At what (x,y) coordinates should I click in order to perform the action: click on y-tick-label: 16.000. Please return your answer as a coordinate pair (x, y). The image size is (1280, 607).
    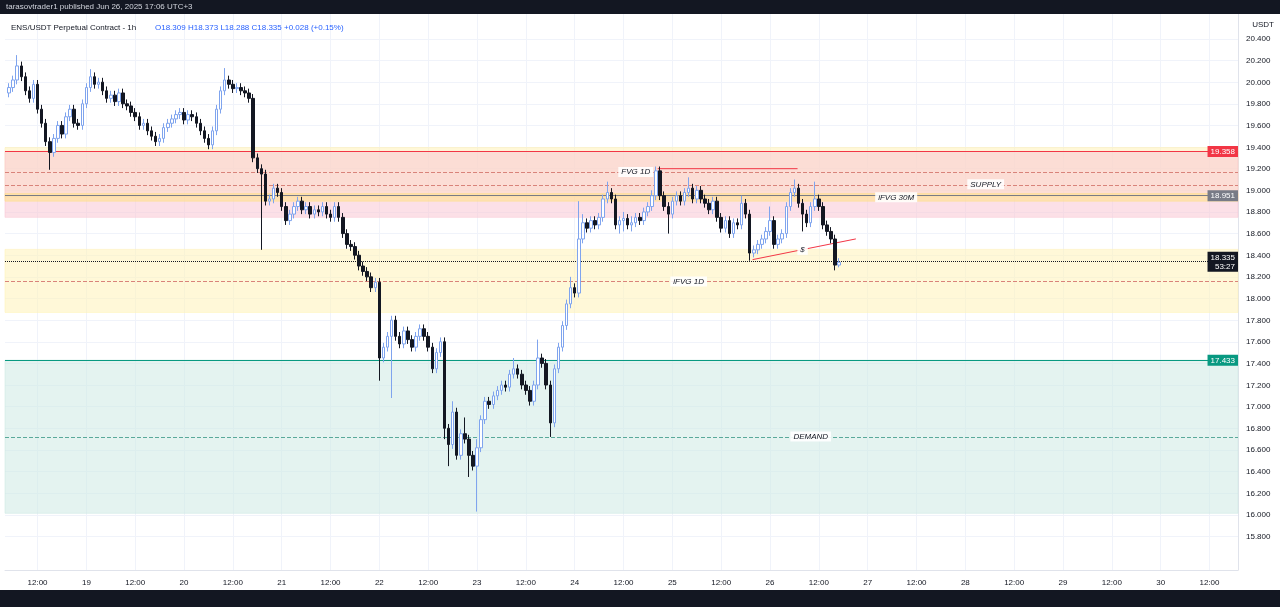
    Looking at the image, I should click on (1259, 515).